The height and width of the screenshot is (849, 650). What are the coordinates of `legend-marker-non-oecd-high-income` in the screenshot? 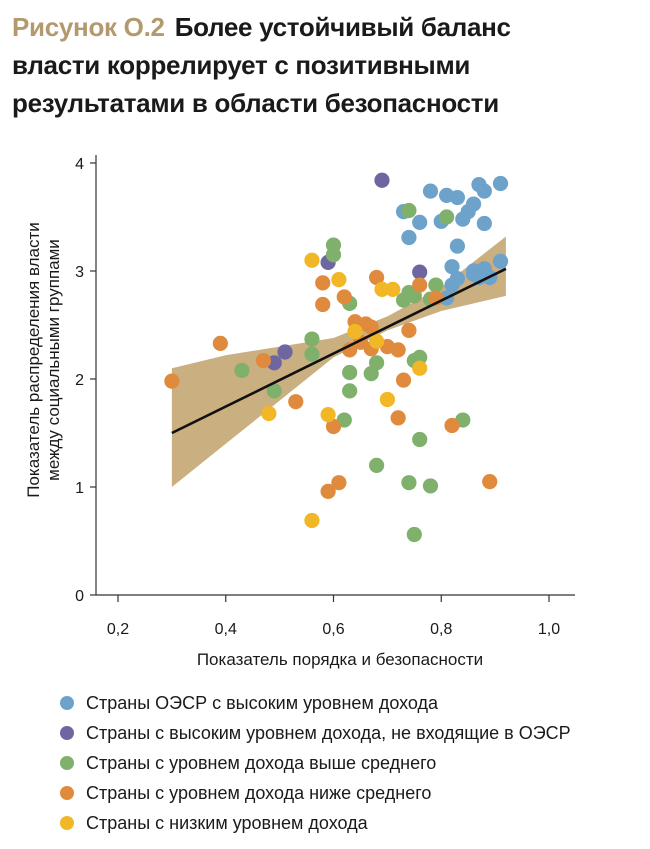 It's located at (67, 733).